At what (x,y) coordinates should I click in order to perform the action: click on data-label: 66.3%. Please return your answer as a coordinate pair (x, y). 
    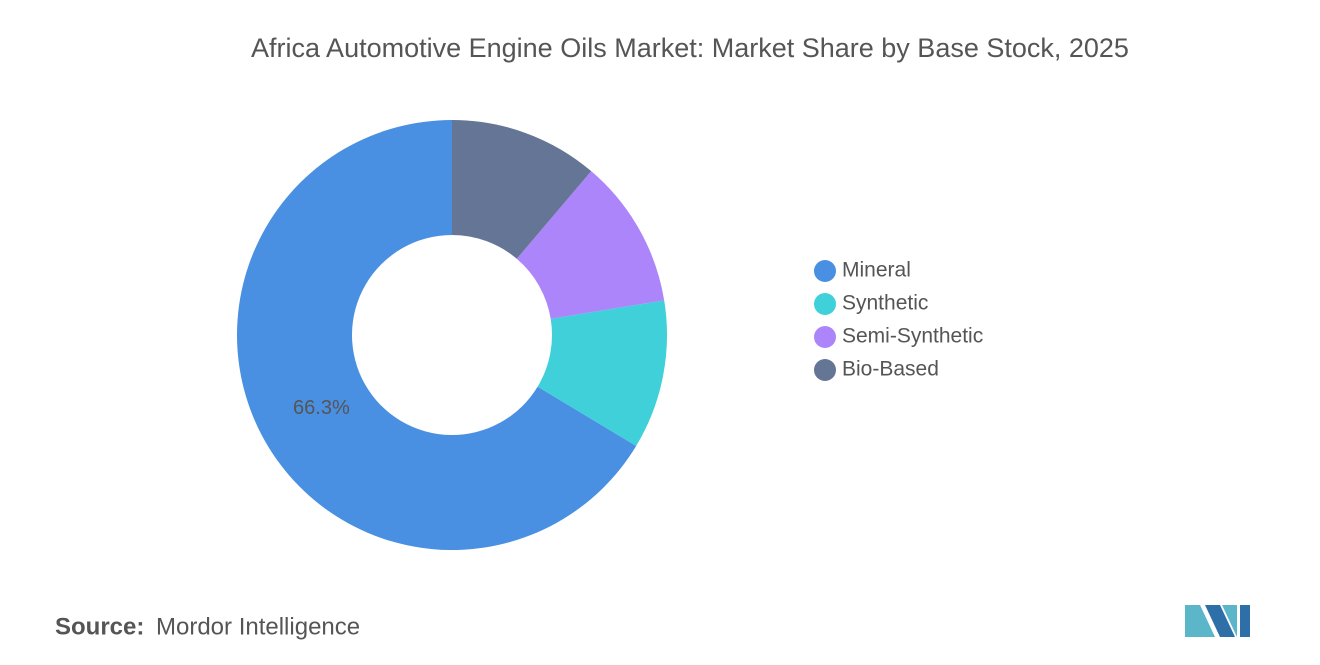
    Looking at the image, I should click on (321, 408).